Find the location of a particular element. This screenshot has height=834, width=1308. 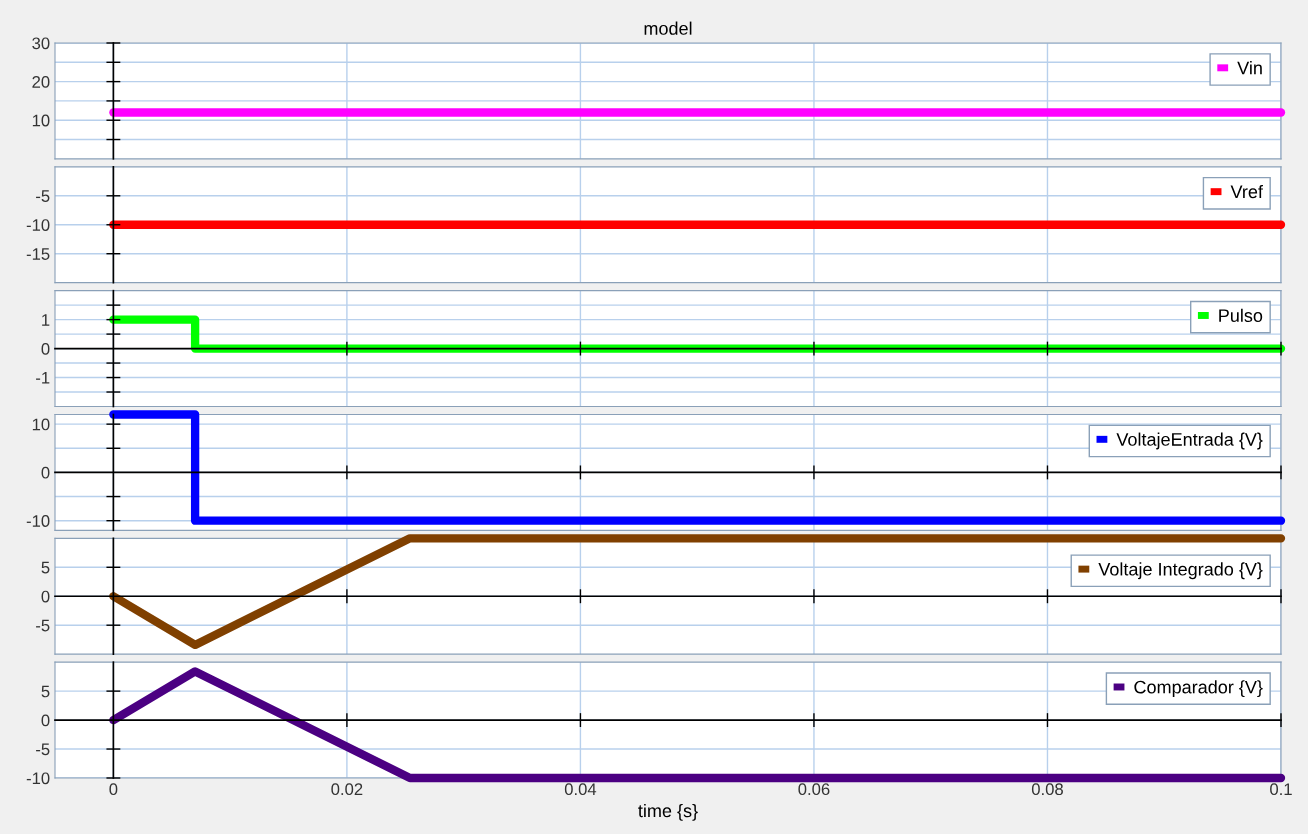

x-tick-label: 0.06 is located at coordinates (814, 789).